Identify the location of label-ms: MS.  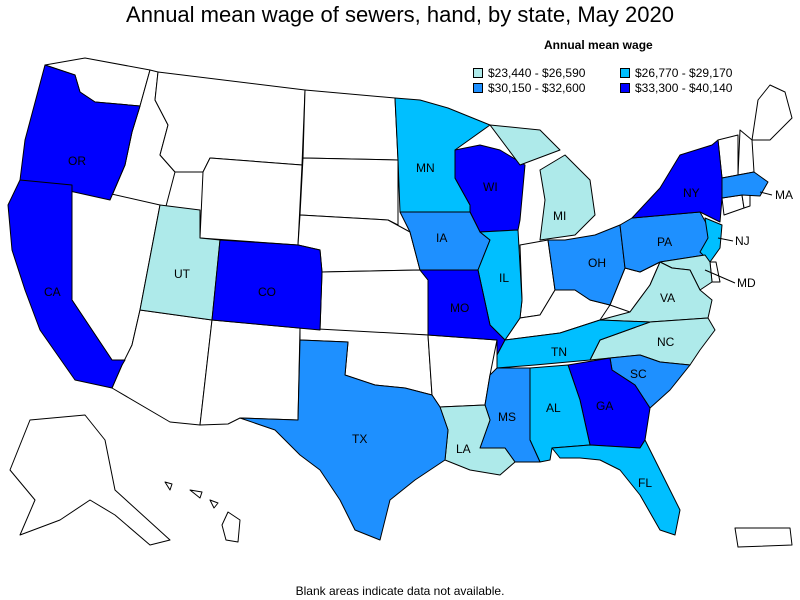
(507, 417).